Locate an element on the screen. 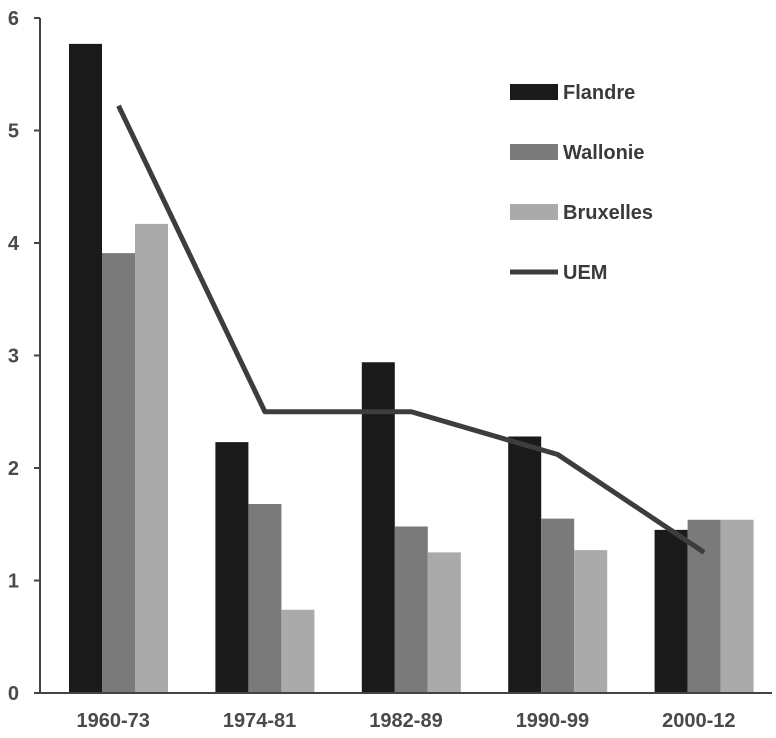 This screenshot has height=738, width=776. x-tick-label: 1990-99 is located at coordinates (552, 721).